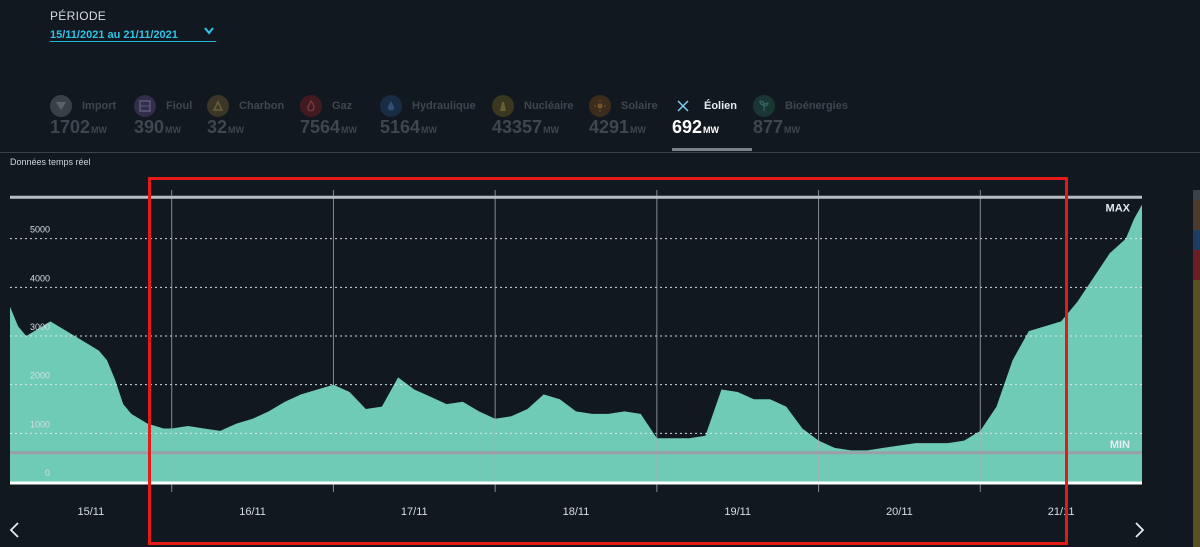  What do you see at coordinates (768, 127) in the screenshot?
I see `tab-bioenergies-value: 877` at bounding box center [768, 127].